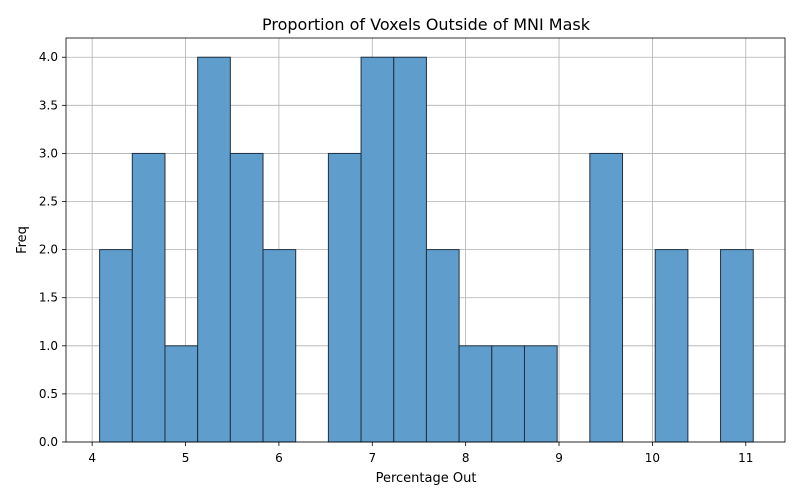 This screenshot has width=800, height=500. I want to click on x-tick-label: 9, so click(559, 458).